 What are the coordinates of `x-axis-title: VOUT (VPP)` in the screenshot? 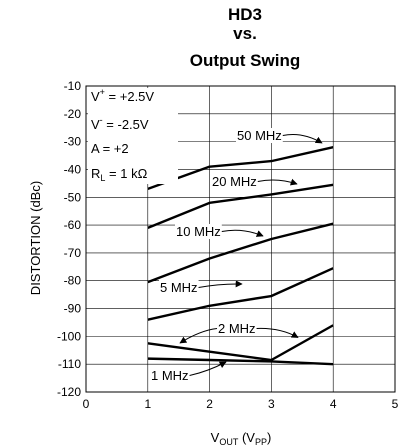 It's located at (241, 438).